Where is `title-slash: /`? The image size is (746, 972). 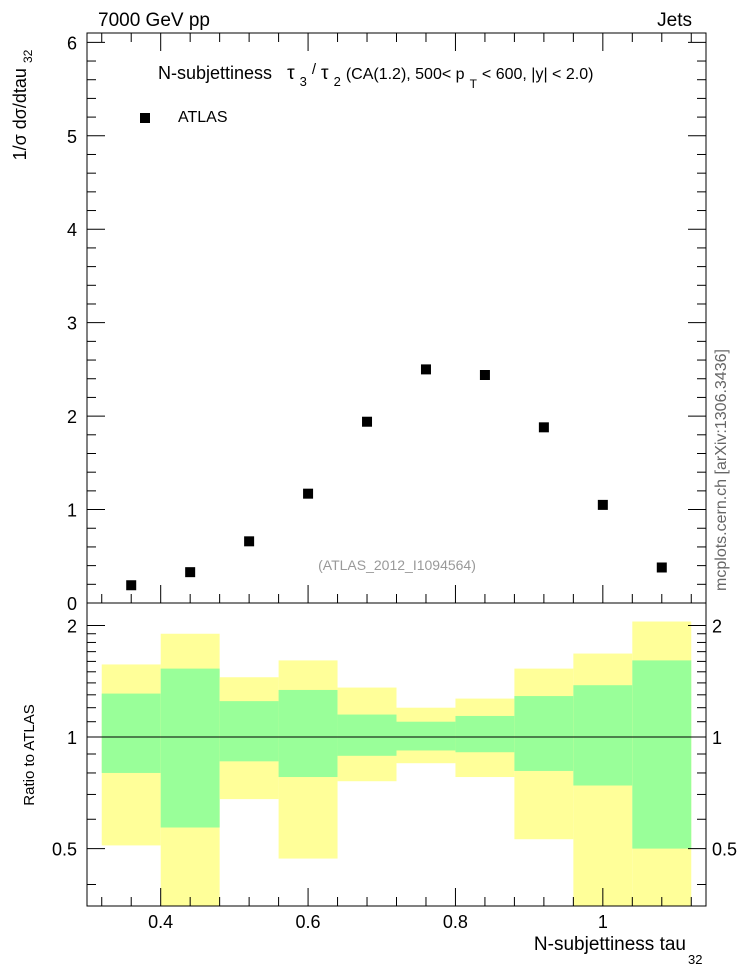
title-slash: / is located at coordinates (314, 69).